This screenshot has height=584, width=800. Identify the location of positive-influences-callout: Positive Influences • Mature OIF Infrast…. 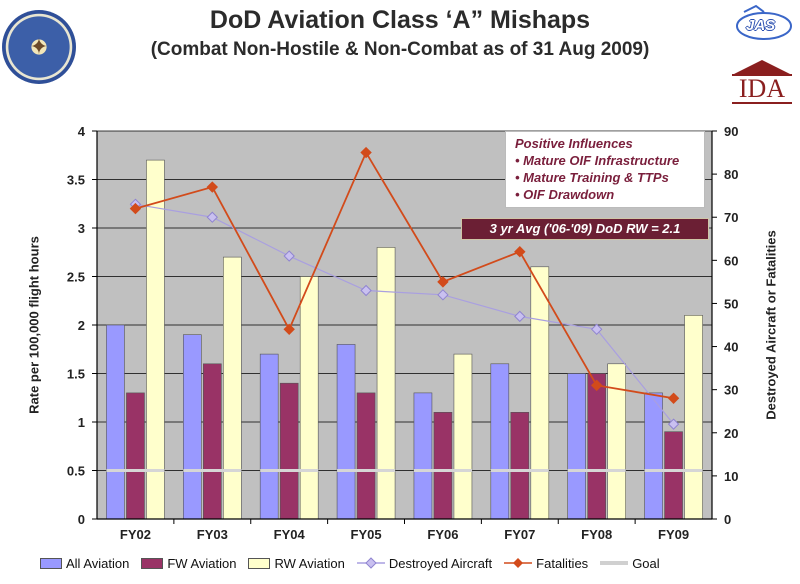
(605, 169).